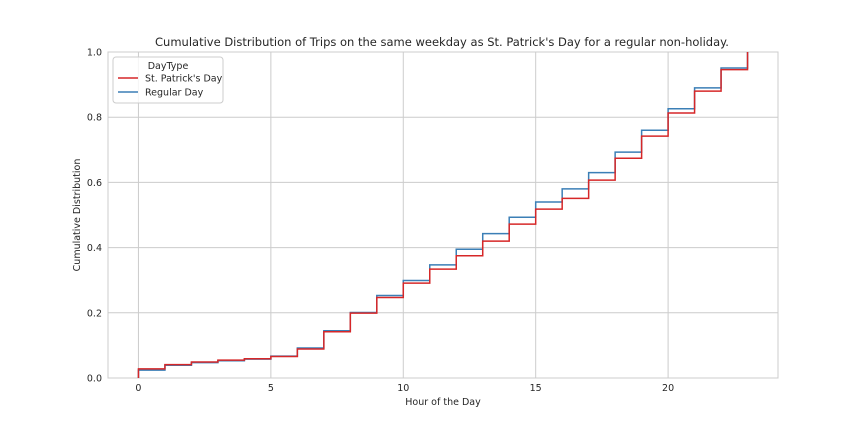 The width and height of the screenshot is (864, 432). I want to click on x-tick-label: 20, so click(668, 388).